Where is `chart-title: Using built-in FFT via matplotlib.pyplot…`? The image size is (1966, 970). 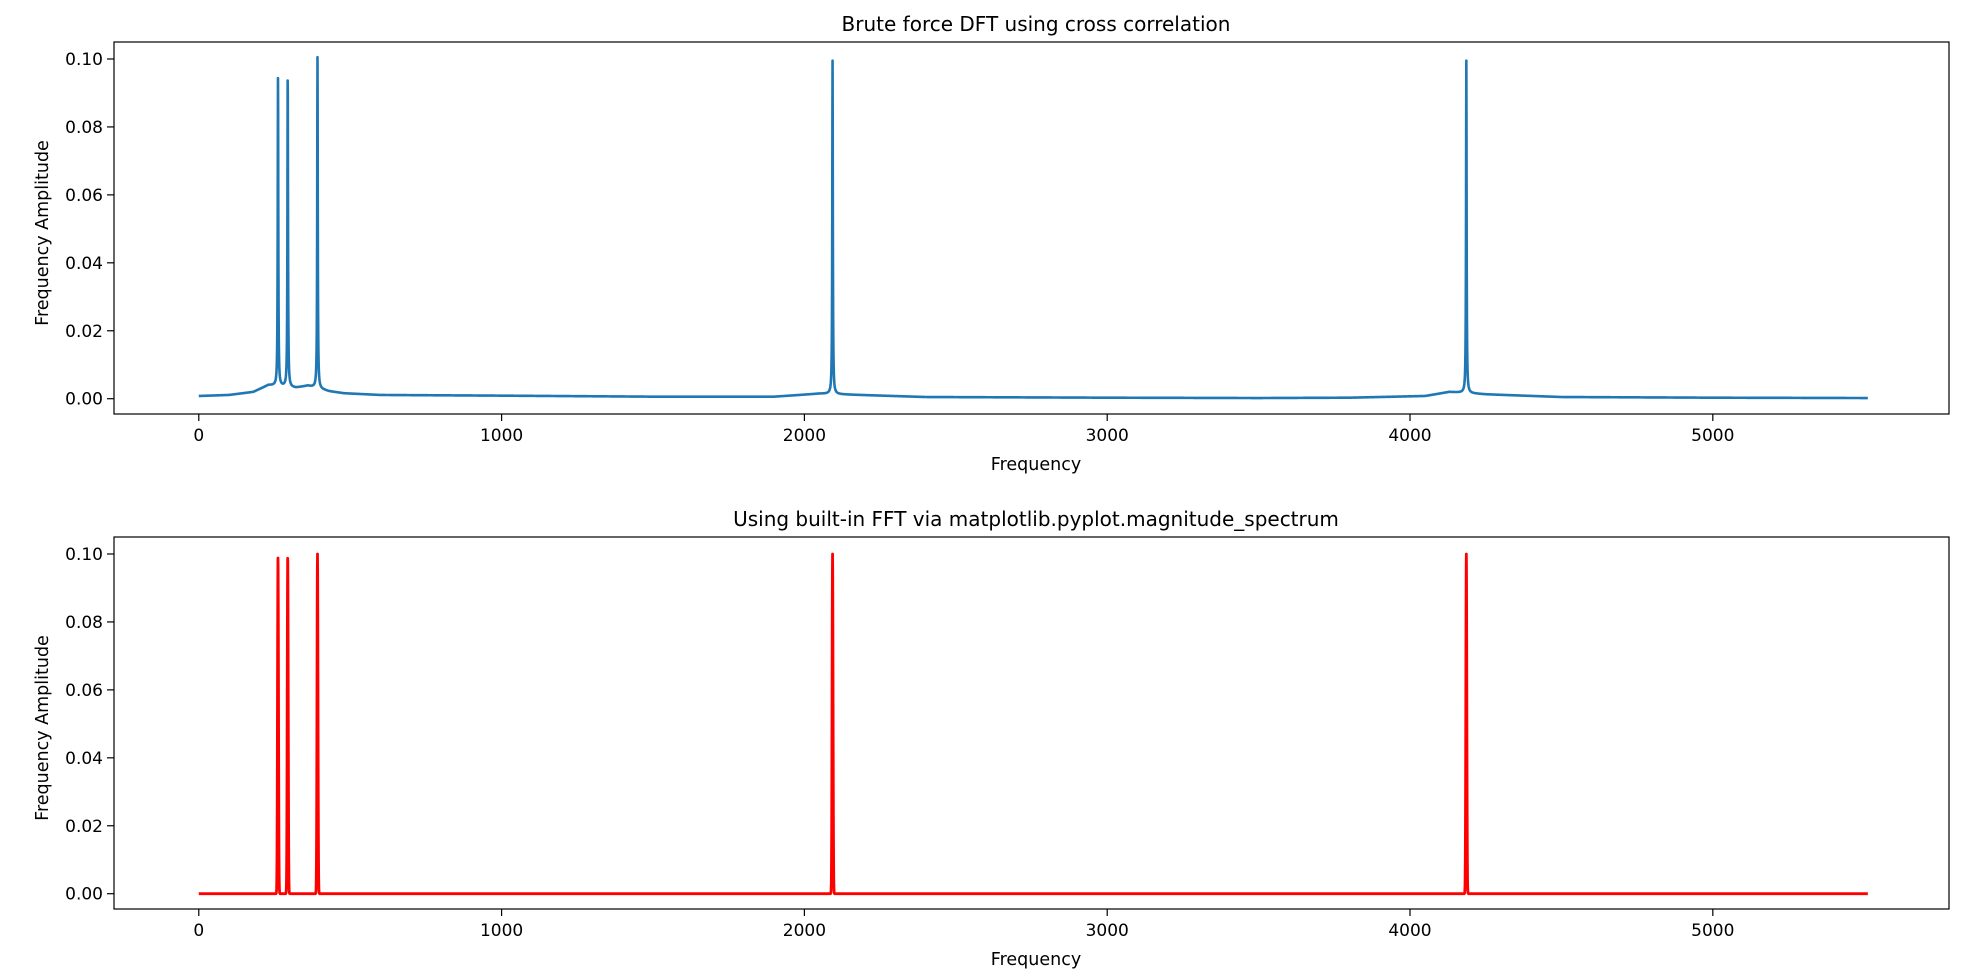 chart-title: Using built-in FFT via matplotlib.pyplot… is located at coordinates (1036, 519).